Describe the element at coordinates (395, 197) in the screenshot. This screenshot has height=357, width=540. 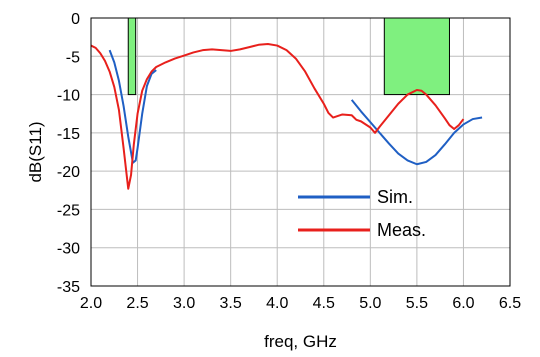
I see `legend-label-0: Sim.` at that location.